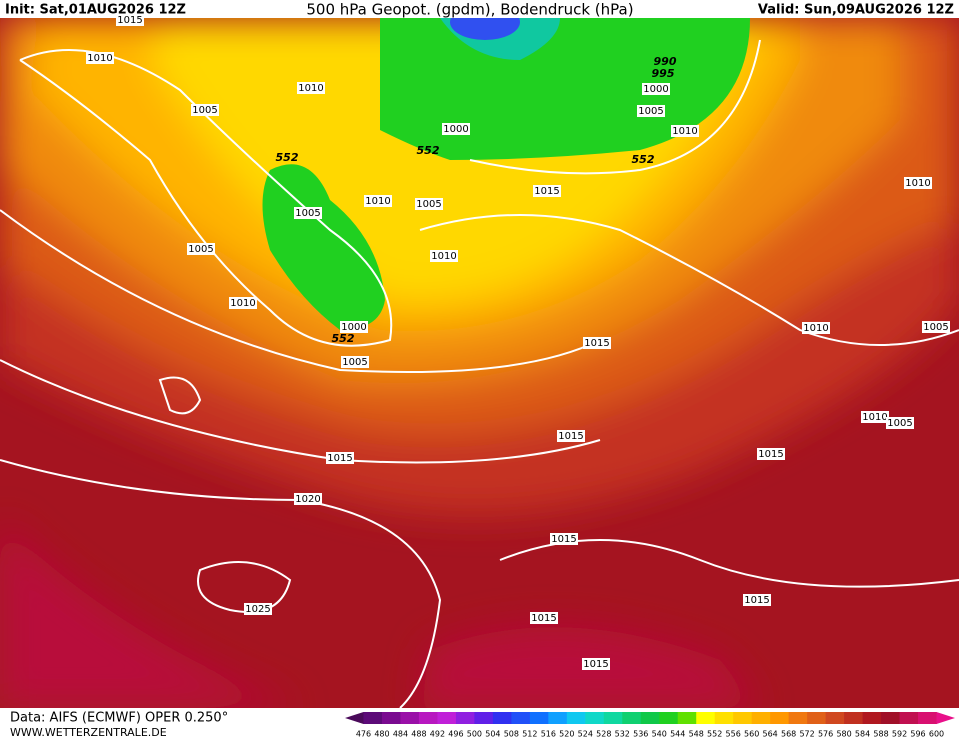 The image size is (959, 745). Describe the element at coordinates (733, 734) in the screenshot. I see `colorbar-label: 556` at that location.